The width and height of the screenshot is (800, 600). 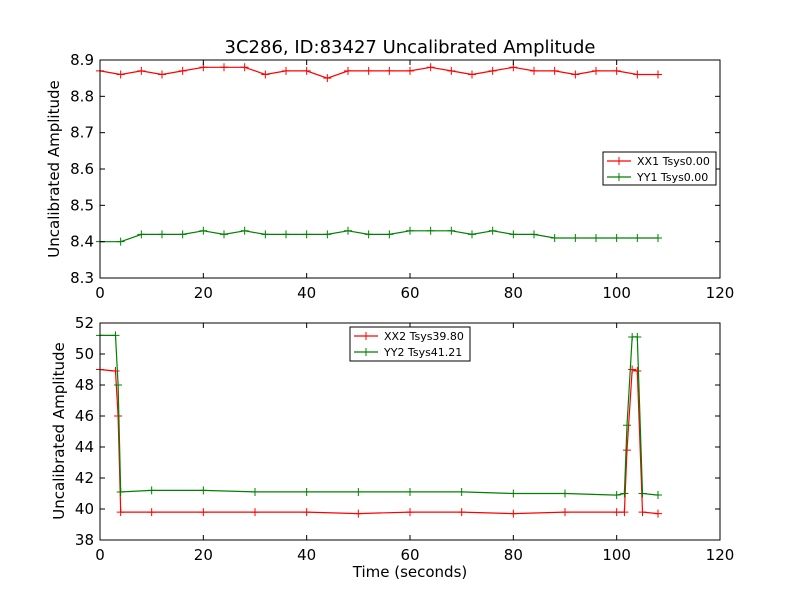 What do you see at coordinates (82, 278) in the screenshot?
I see `y-tick-label: 8.3` at bounding box center [82, 278].